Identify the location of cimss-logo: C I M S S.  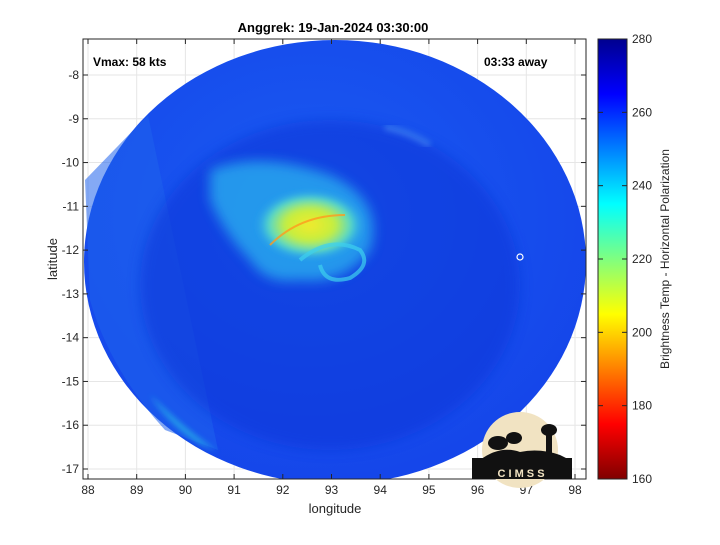
(522, 450).